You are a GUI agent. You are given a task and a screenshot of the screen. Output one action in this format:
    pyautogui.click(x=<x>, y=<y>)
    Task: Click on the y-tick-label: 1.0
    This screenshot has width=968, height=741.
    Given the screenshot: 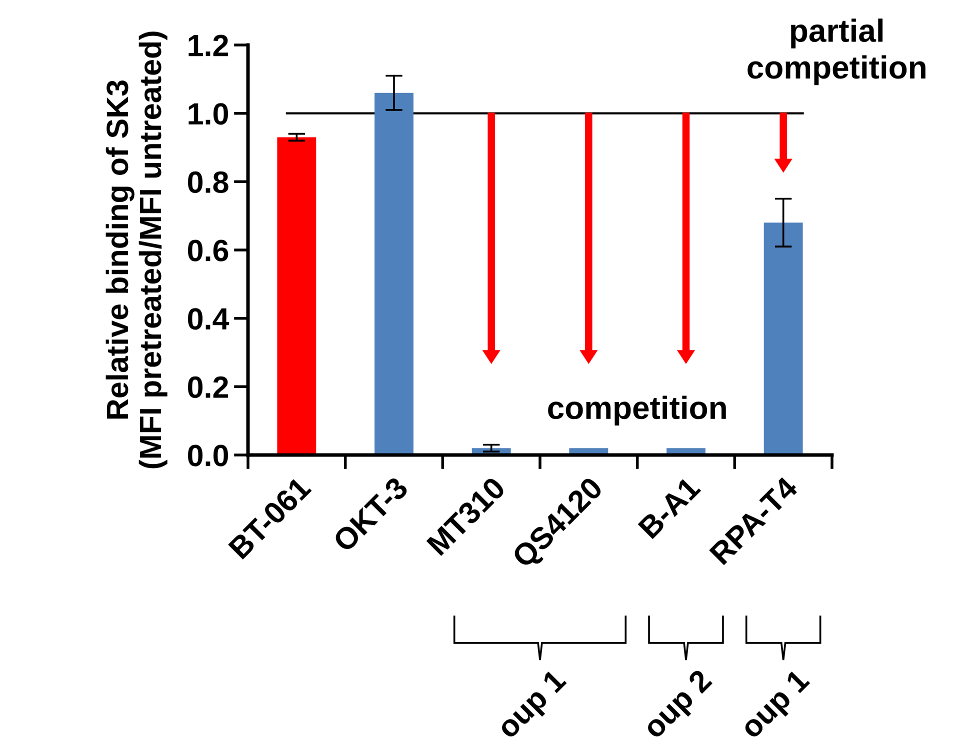 What is the action you would take?
    pyautogui.click(x=208, y=114)
    